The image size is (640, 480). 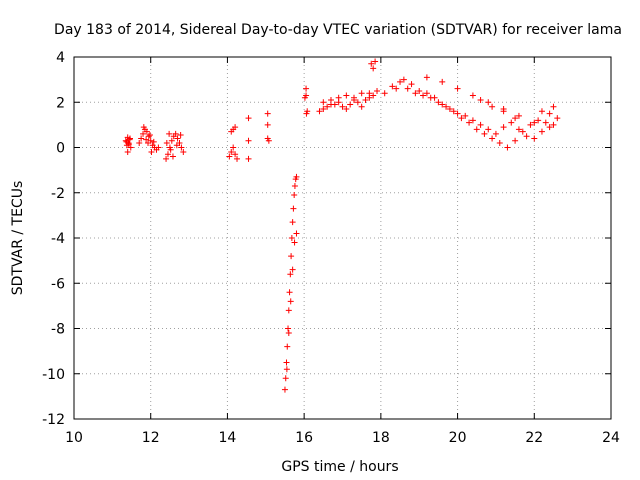 I want to click on x-axis-label: GPS time / hours, so click(x=339, y=467).